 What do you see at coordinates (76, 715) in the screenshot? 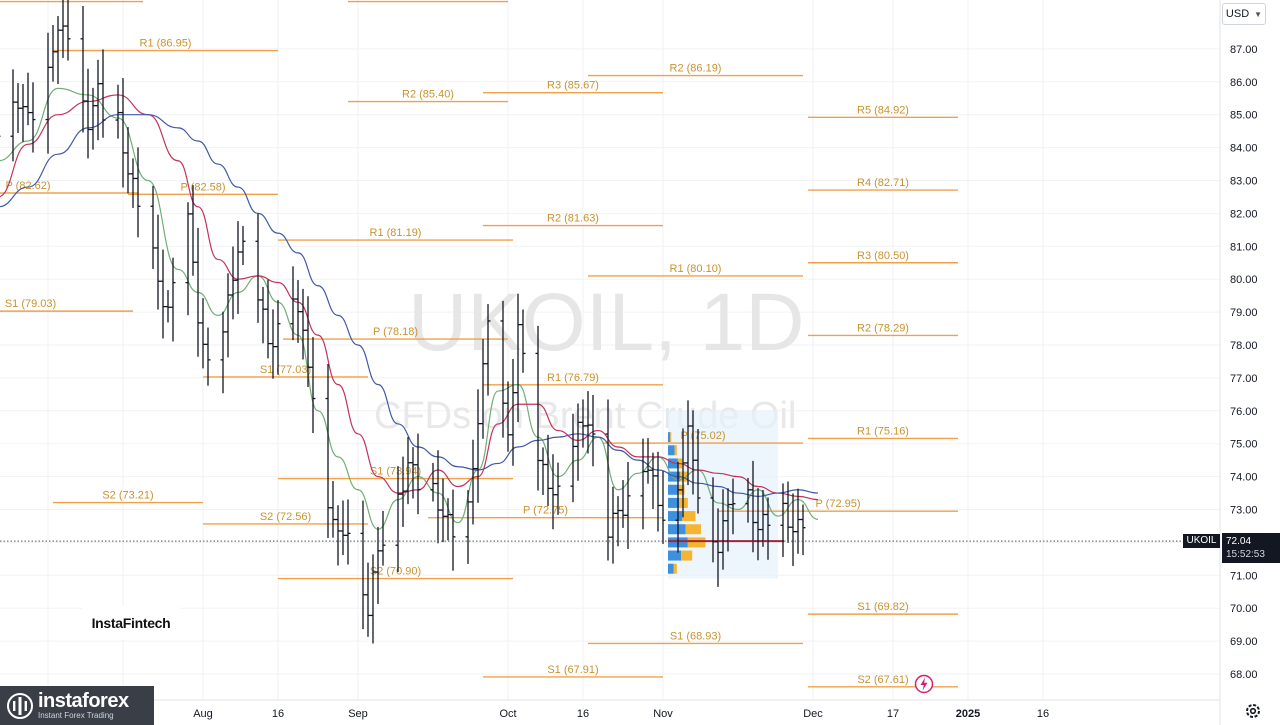
I see `instaforex-tagline: Instant Forex Trading` at bounding box center [76, 715].